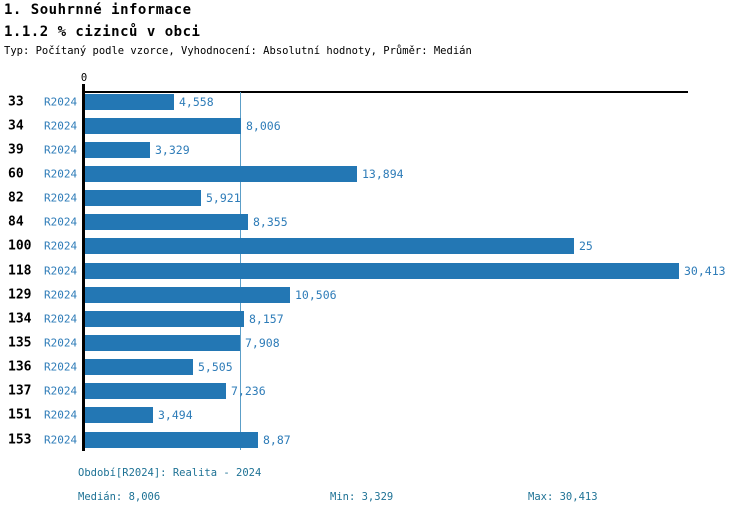 The image size is (750, 512). Describe the element at coordinates (20, 271) in the screenshot. I see `row-category-label: 118` at that location.